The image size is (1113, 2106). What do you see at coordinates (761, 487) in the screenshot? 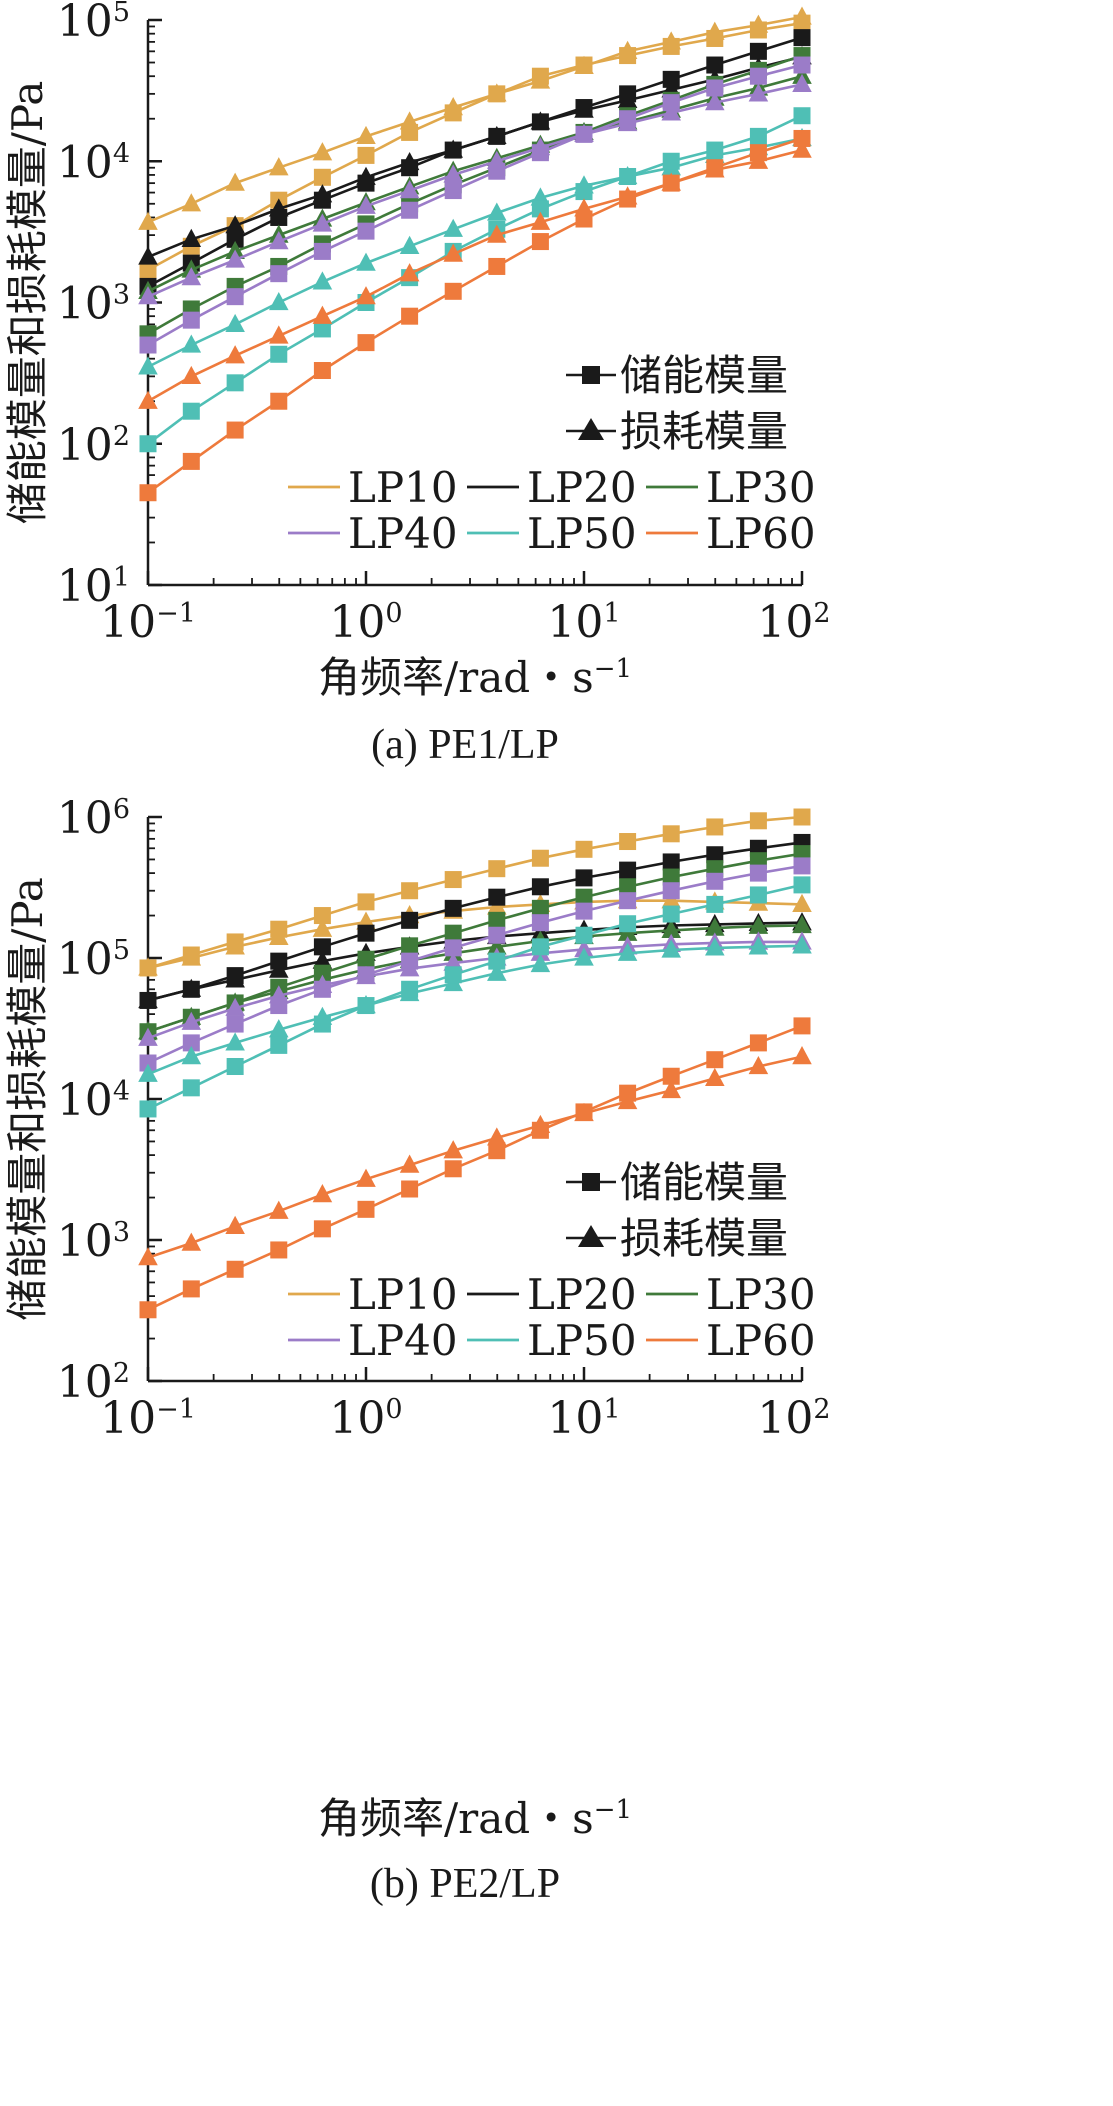
I see `legend-series-label: LP30` at bounding box center [761, 487].